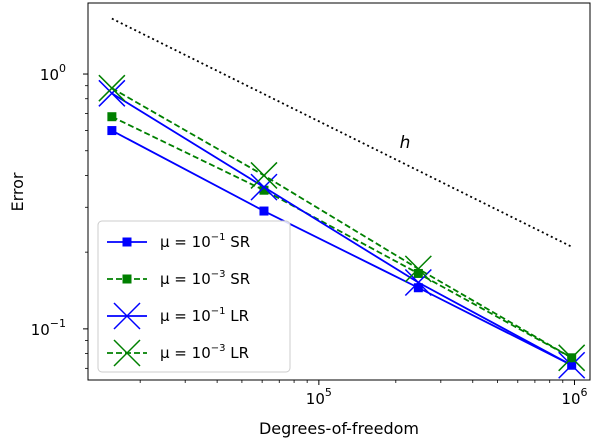 The height and width of the screenshot is (444, 595). I want to click on legend-entry-3: μ = 10−1 LR, so click(178, 316).